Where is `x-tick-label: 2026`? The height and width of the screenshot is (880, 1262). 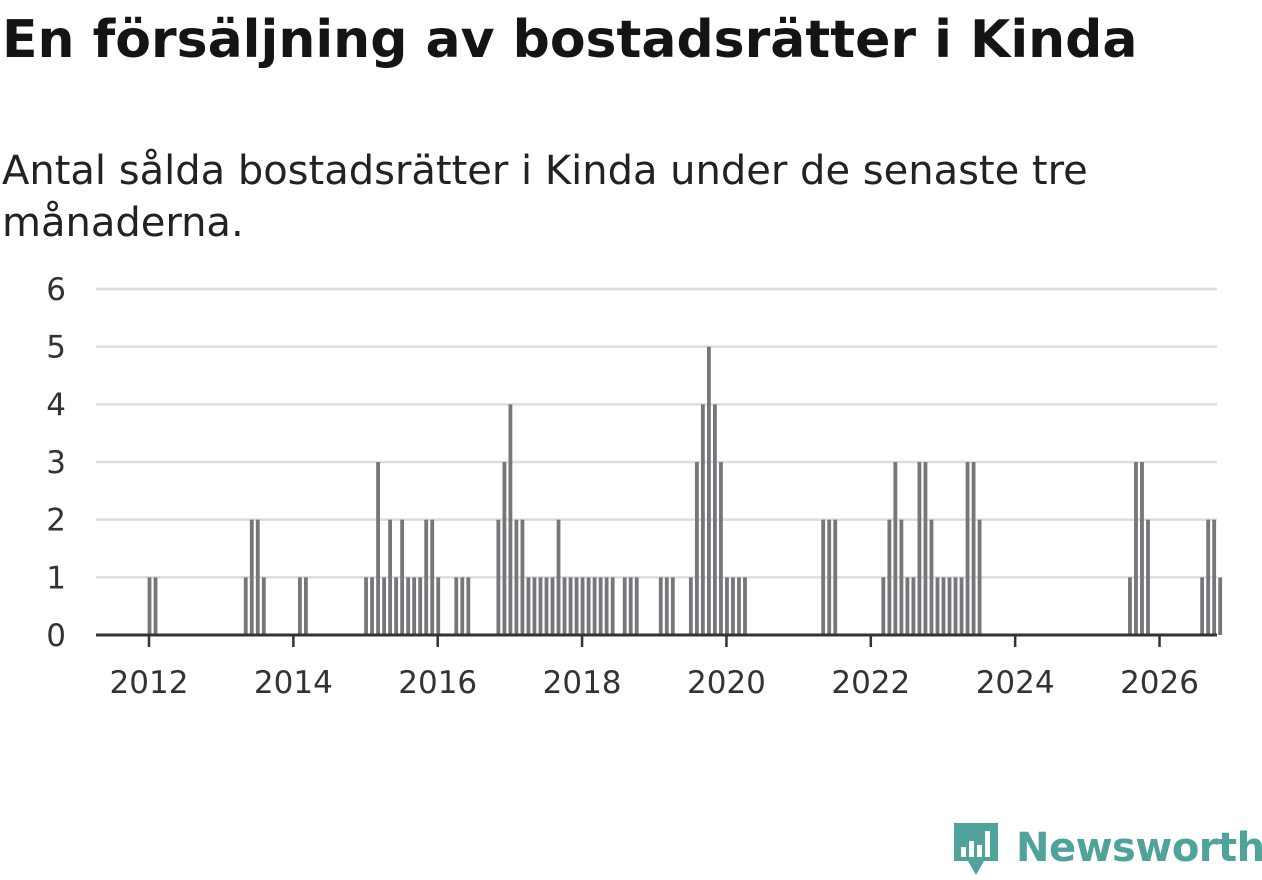 x-tick-label: 2026 is located at coordinates (1159, 683).